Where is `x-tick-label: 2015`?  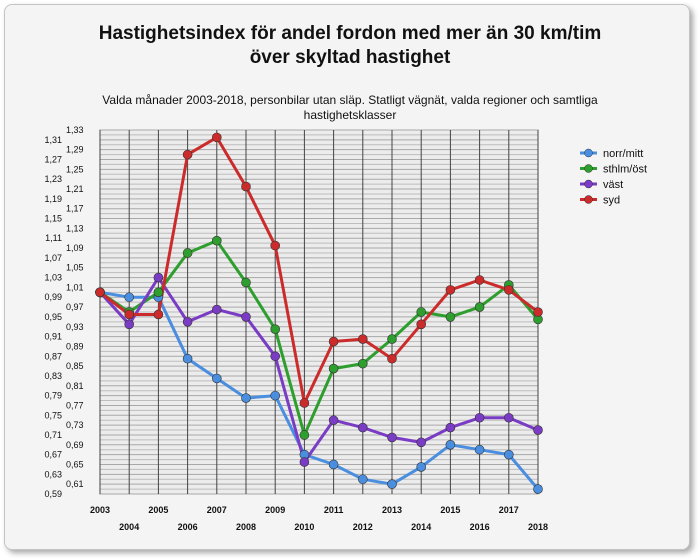 x-tick-label: 2015 is located at coordinates (450, 510).